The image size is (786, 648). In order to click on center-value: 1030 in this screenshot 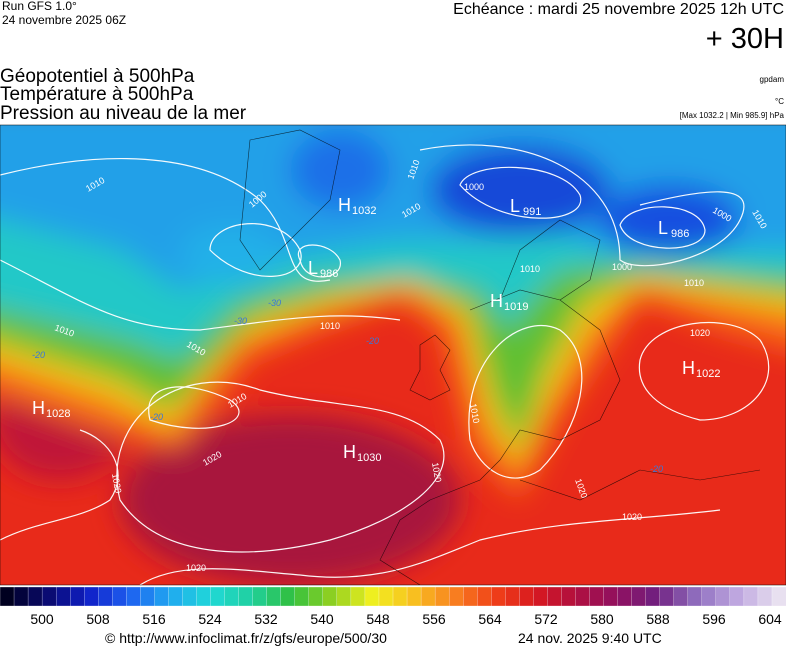, I will do `click(369, 458)`.